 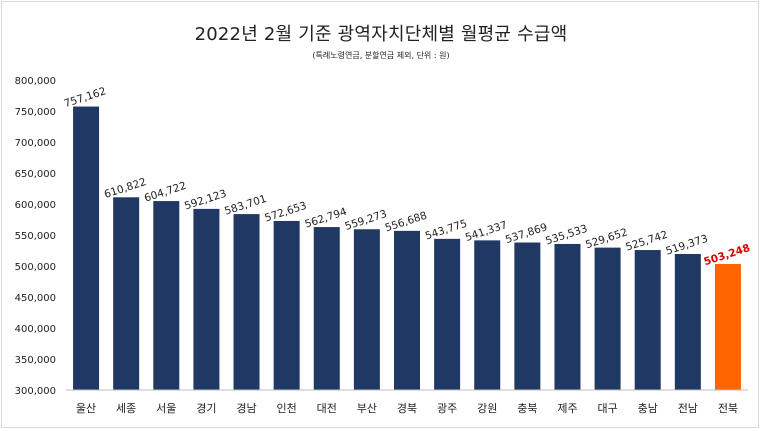 I want to click on x-category-label: 전남, so click(x=688, y=408).